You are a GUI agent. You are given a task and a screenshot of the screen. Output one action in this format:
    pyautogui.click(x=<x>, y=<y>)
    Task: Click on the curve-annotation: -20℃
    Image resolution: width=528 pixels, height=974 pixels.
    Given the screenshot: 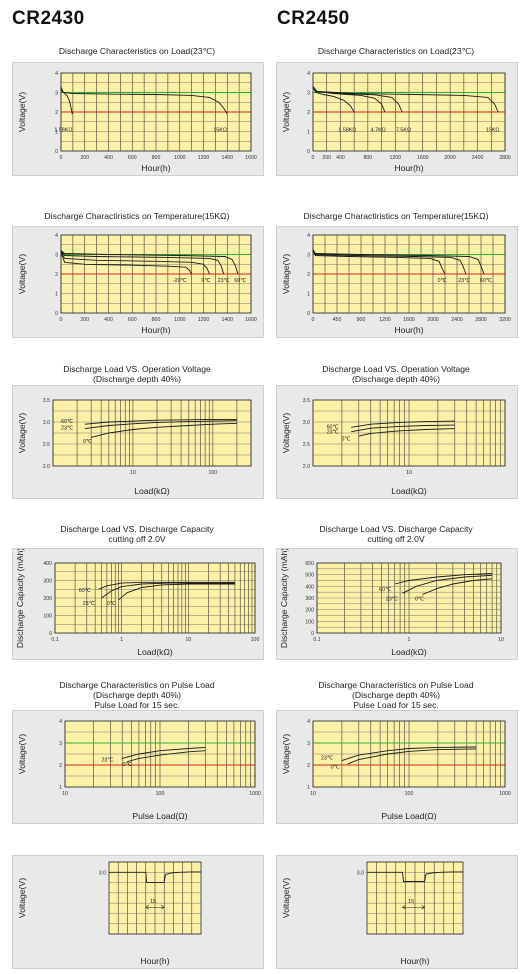 What is the action you would take?
    pyautogui.click(x=180, y=281)
    